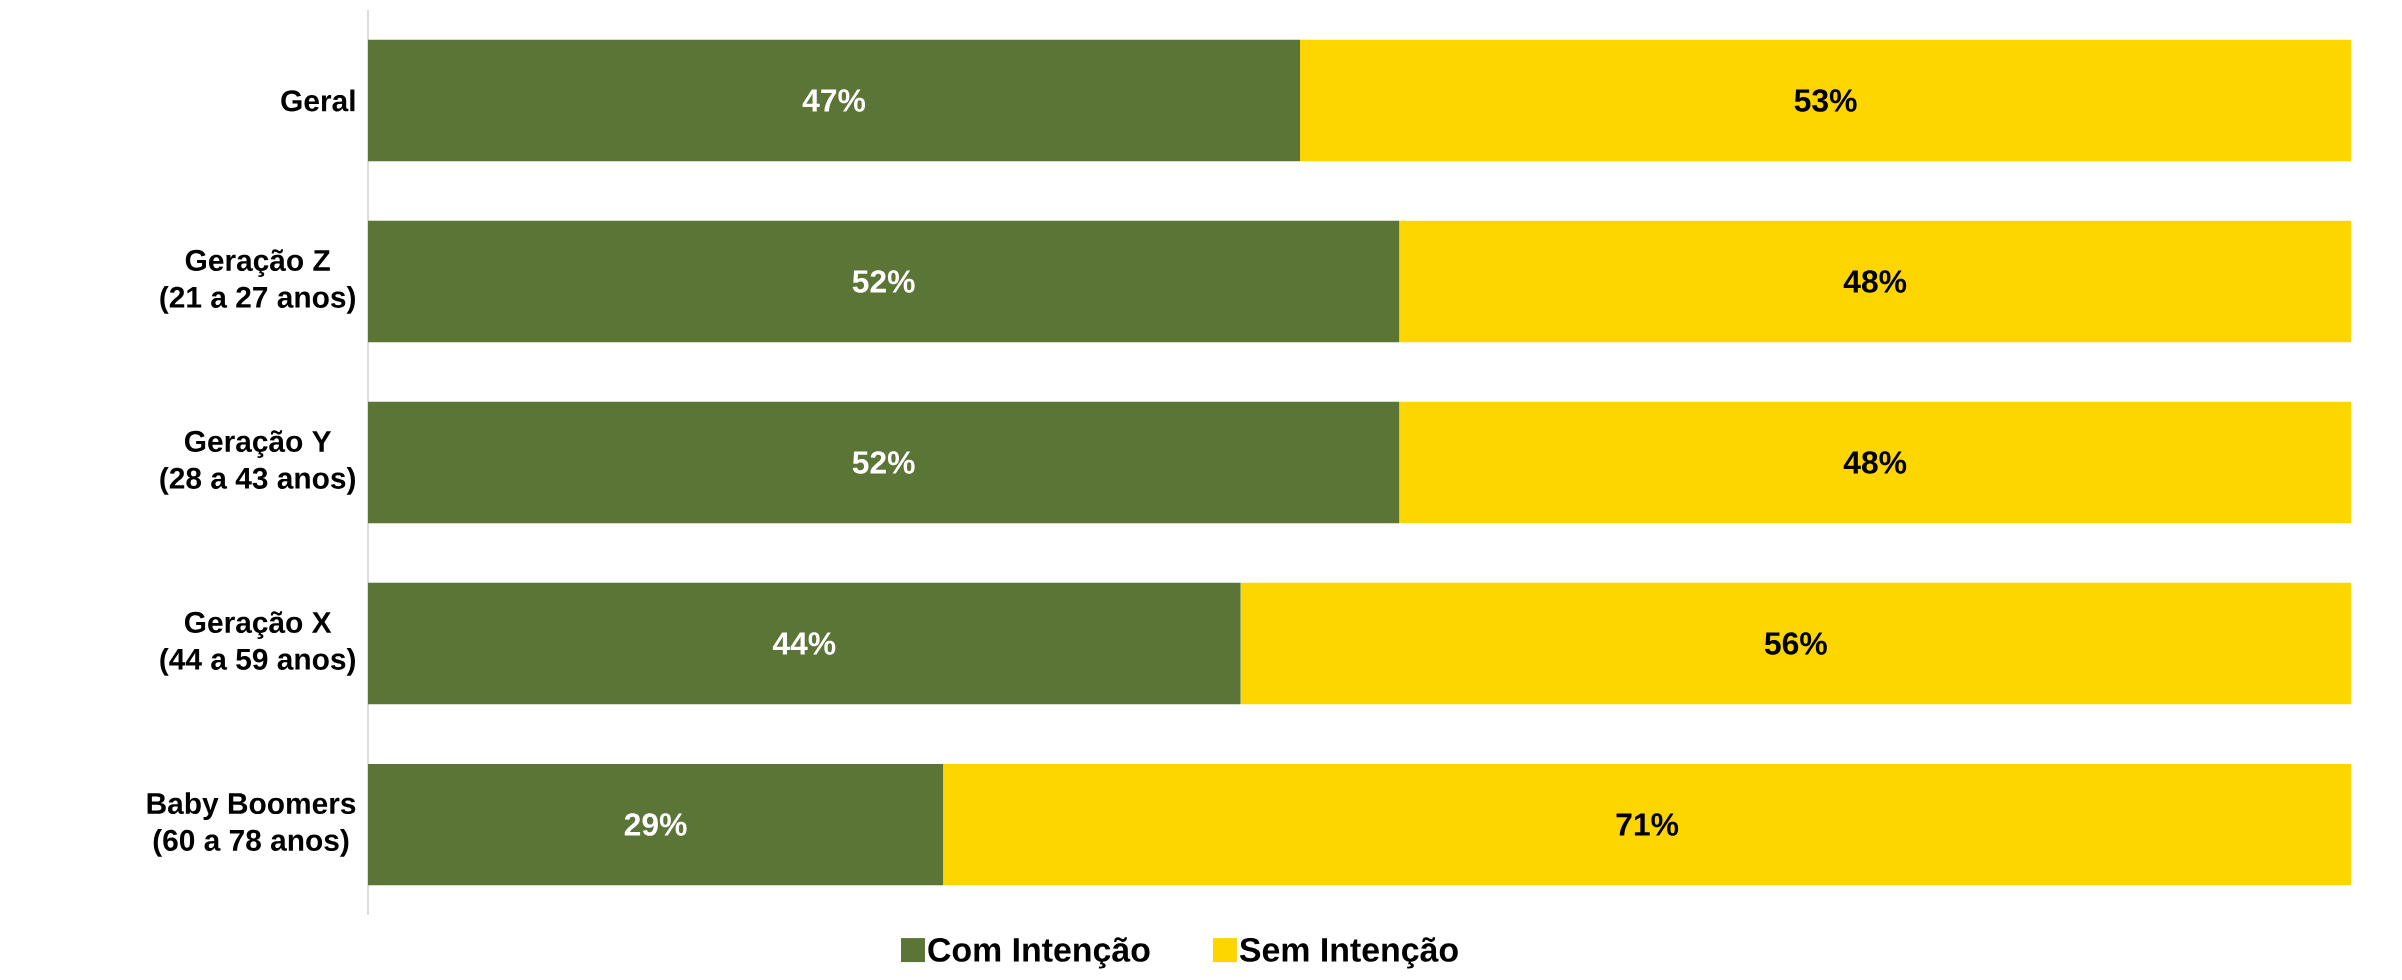 Image resolution: width=2402 pixels, height=980 pixels. I want to click on data-label: 29%, so click(655, 824).